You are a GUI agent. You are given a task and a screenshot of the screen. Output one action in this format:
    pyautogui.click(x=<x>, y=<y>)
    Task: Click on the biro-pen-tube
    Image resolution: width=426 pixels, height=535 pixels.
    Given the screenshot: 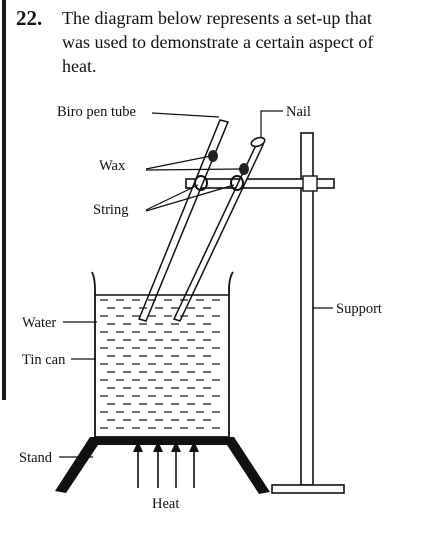 What is the action you would take?
    pyautogui.click(x=183, y=220)
    